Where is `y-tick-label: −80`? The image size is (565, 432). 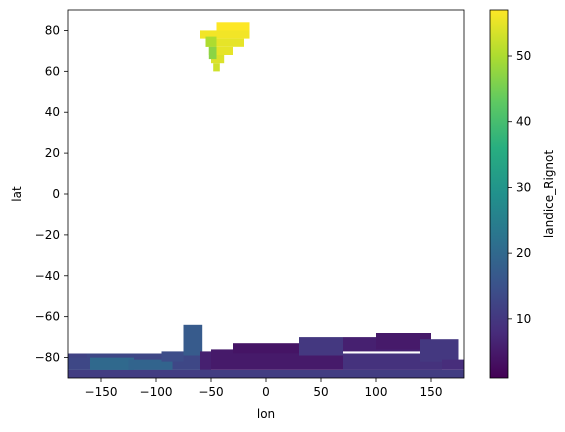
y-tick-label: −80 is located at coordinates (47, 358).